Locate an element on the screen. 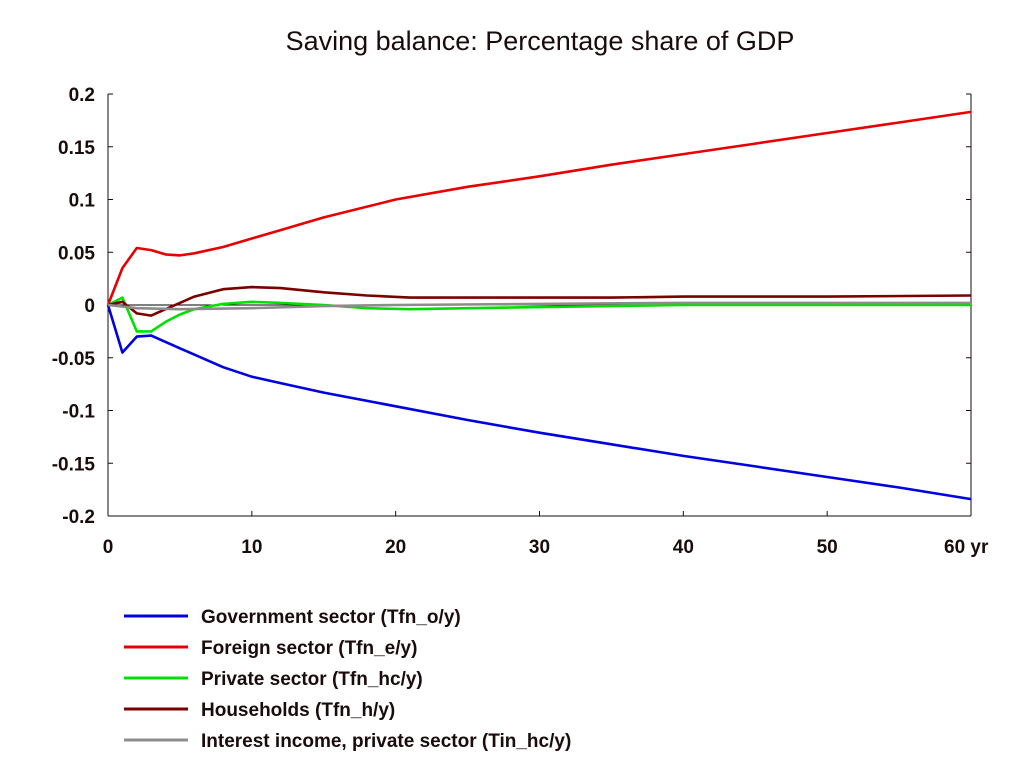 The image size is (1024, 778). y-tick-label: -0.15 is located at coordinates (74, 464).